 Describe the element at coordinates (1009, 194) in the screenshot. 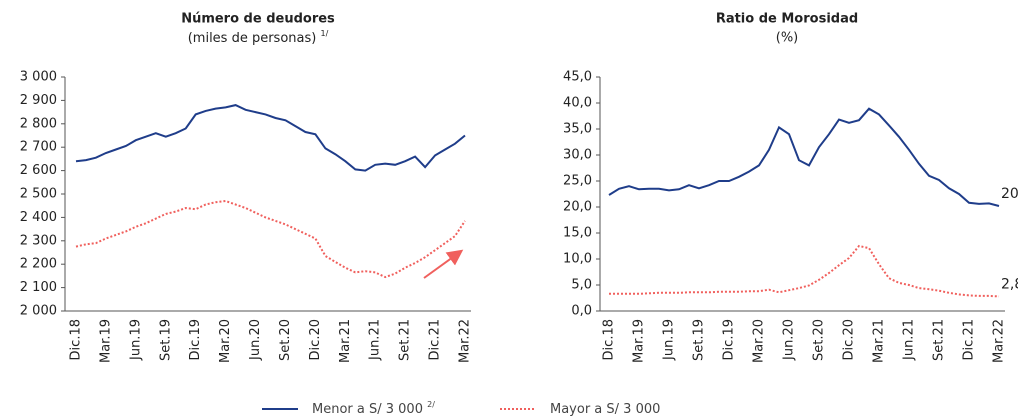

I see `value-label: 20,2` at that location.